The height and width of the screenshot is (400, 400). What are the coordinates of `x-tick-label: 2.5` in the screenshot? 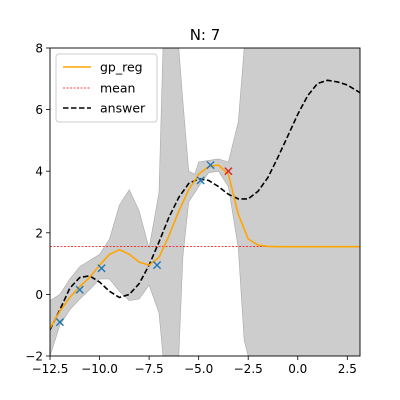 It's located at (347, 369).